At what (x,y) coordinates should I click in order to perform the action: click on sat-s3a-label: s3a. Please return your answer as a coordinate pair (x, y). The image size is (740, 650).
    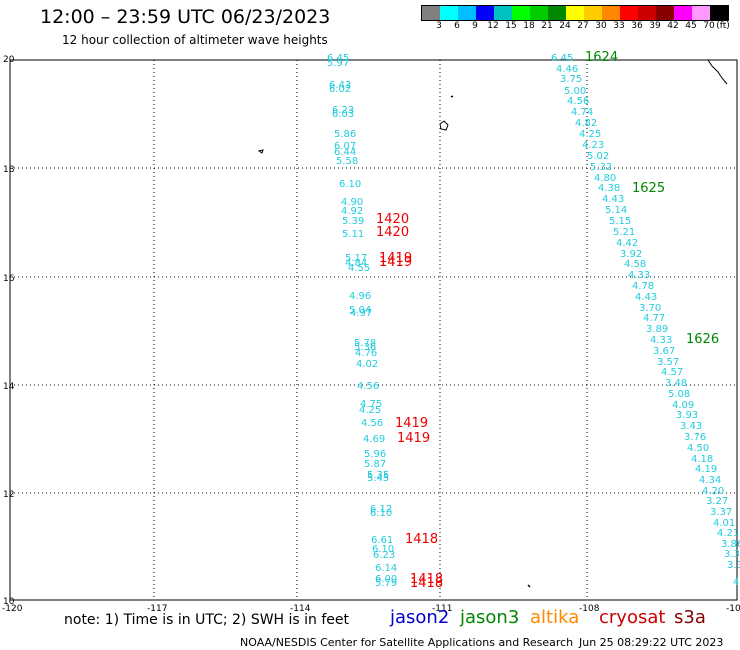
    Looking at the image, I should click on (690, 617).